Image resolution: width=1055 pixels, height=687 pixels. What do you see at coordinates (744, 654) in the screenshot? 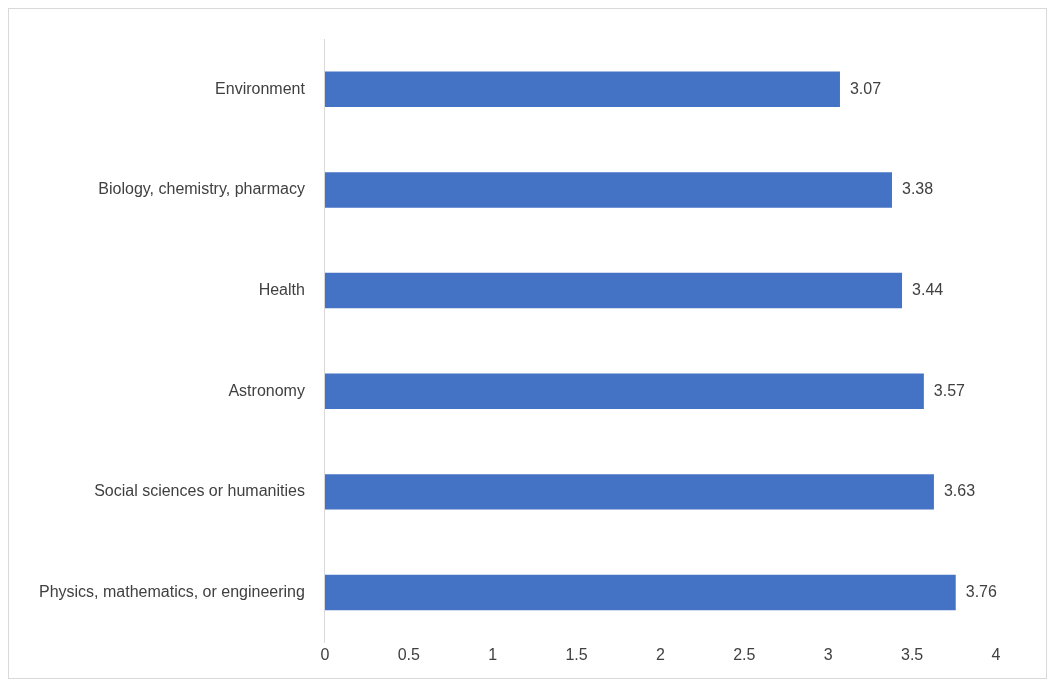
I see `x-tick-label: 2.5` at bounding box center [744, 654].